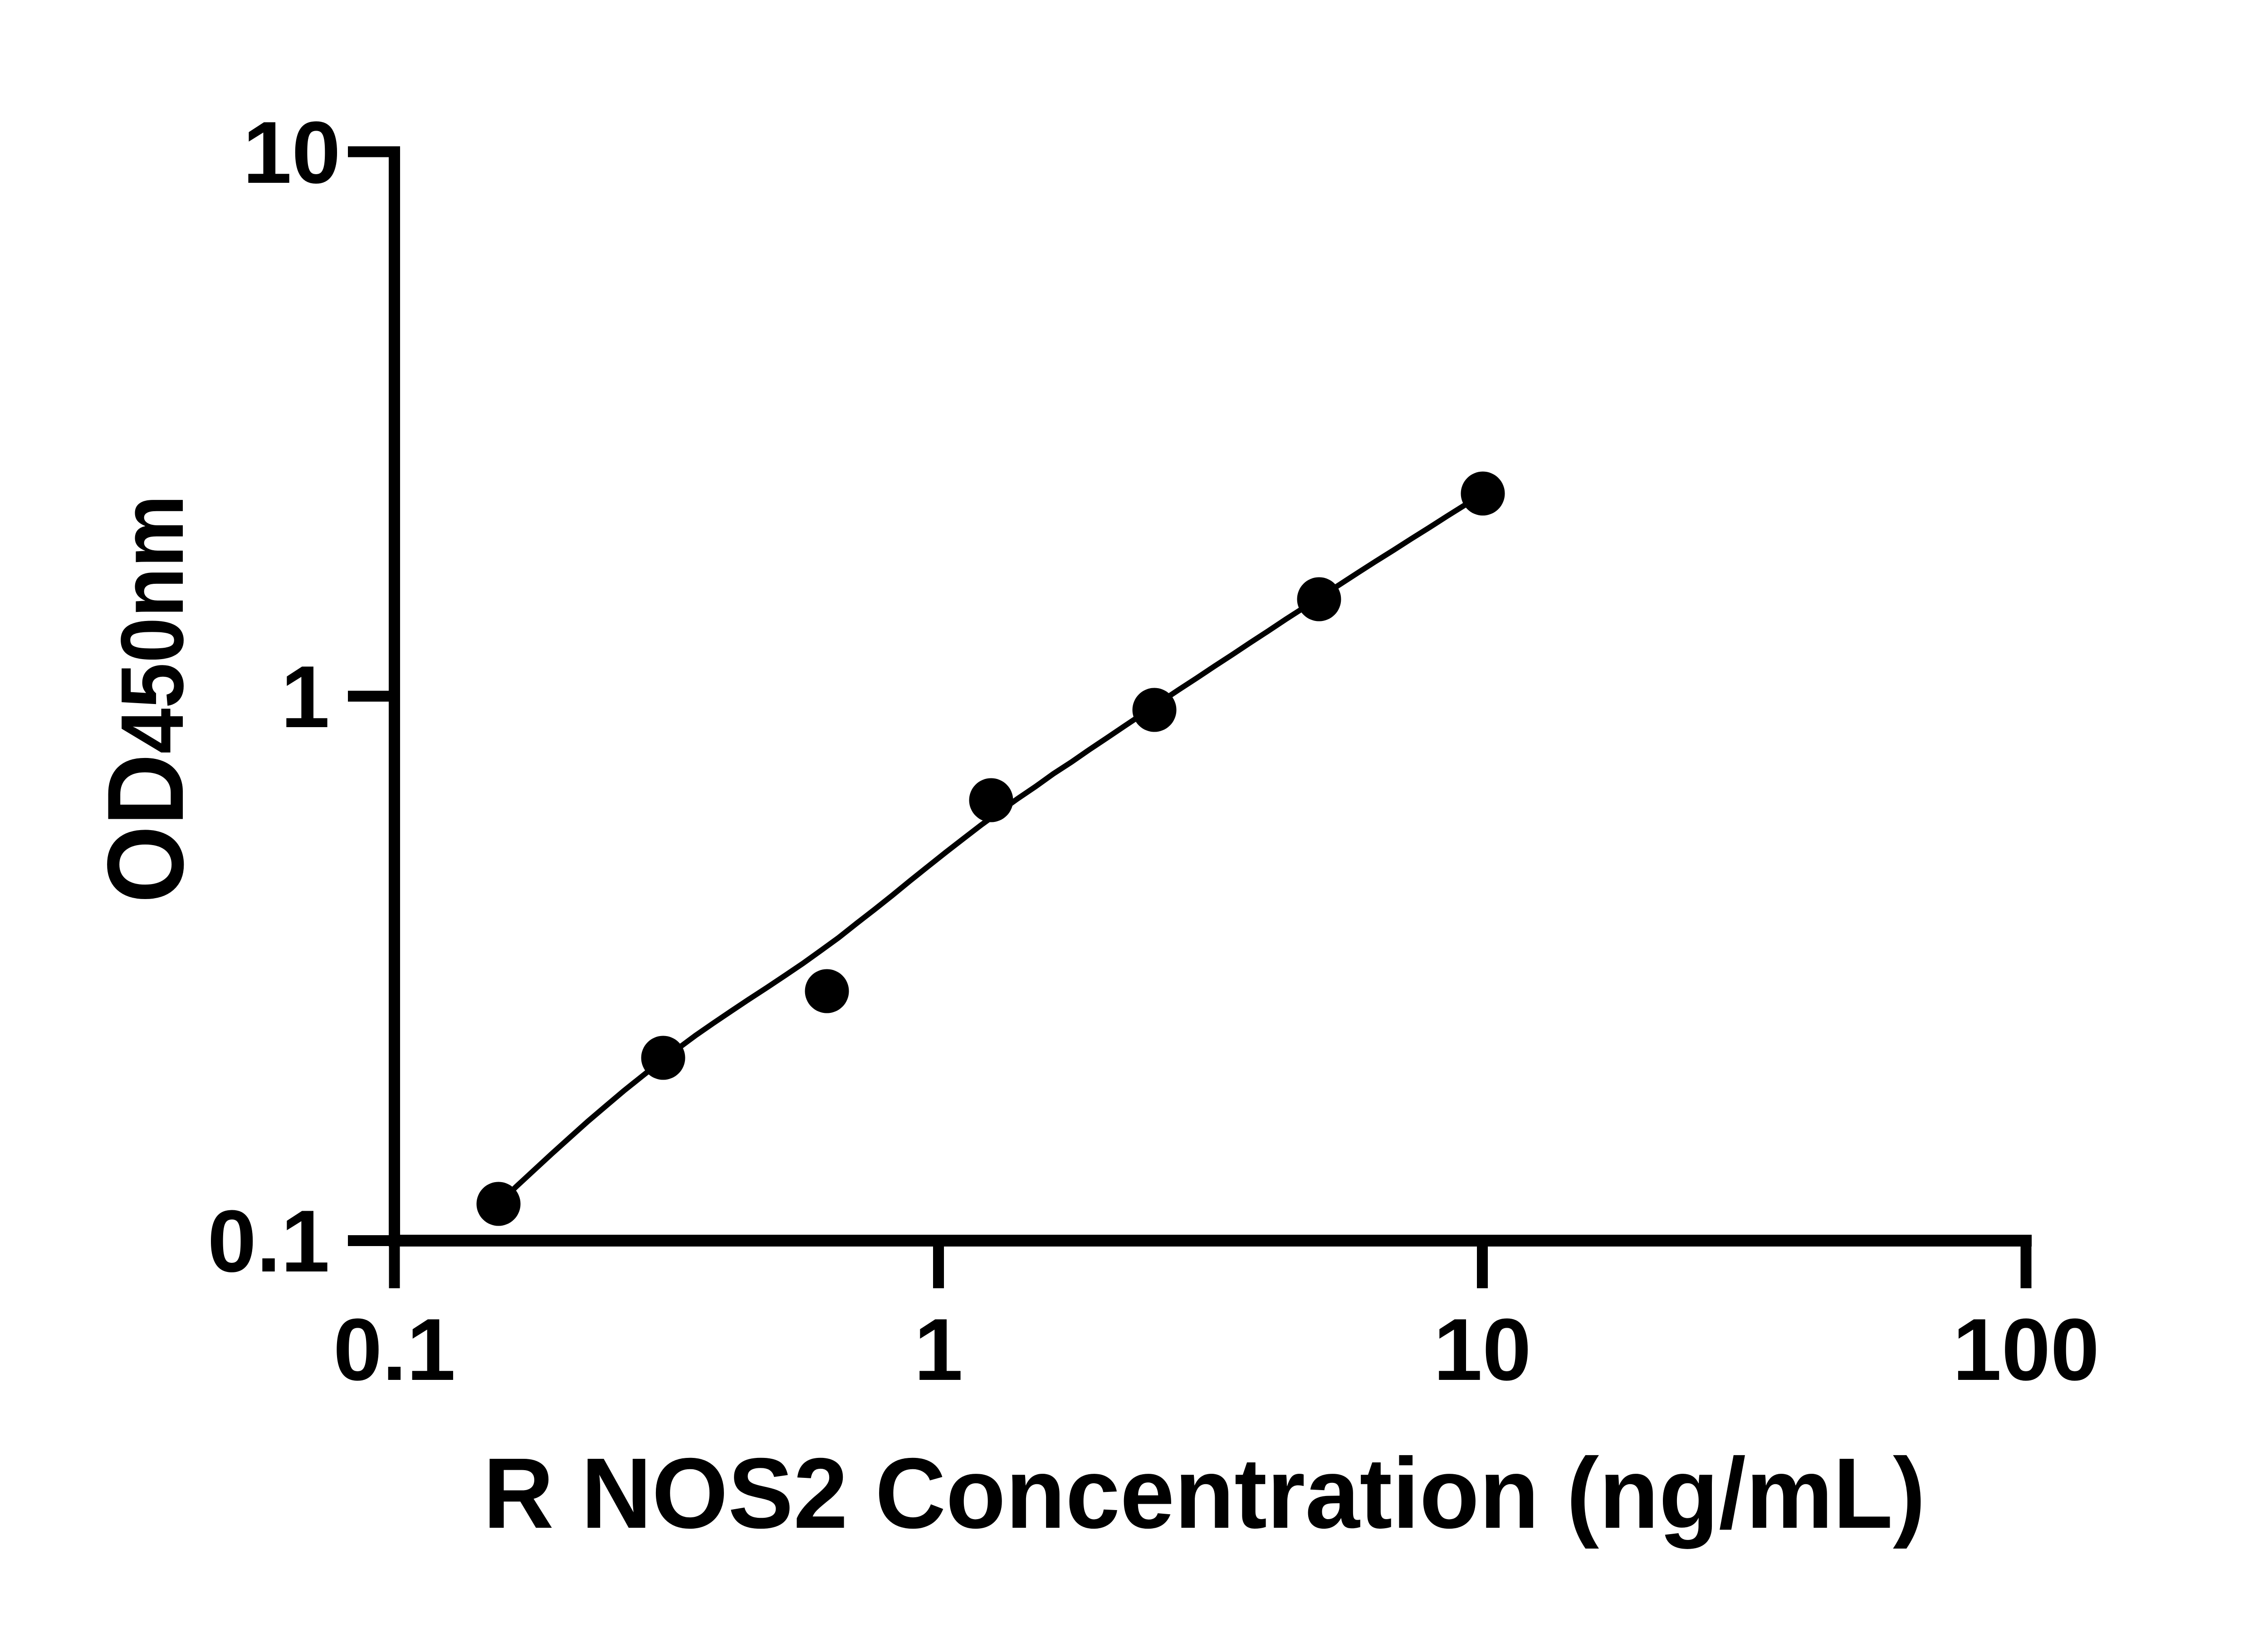 This screenshot has width=2268, height=1633. Describe the element at coordinates (2027, 1350) in the screenshot. I see `svg-text: 100` at that location.